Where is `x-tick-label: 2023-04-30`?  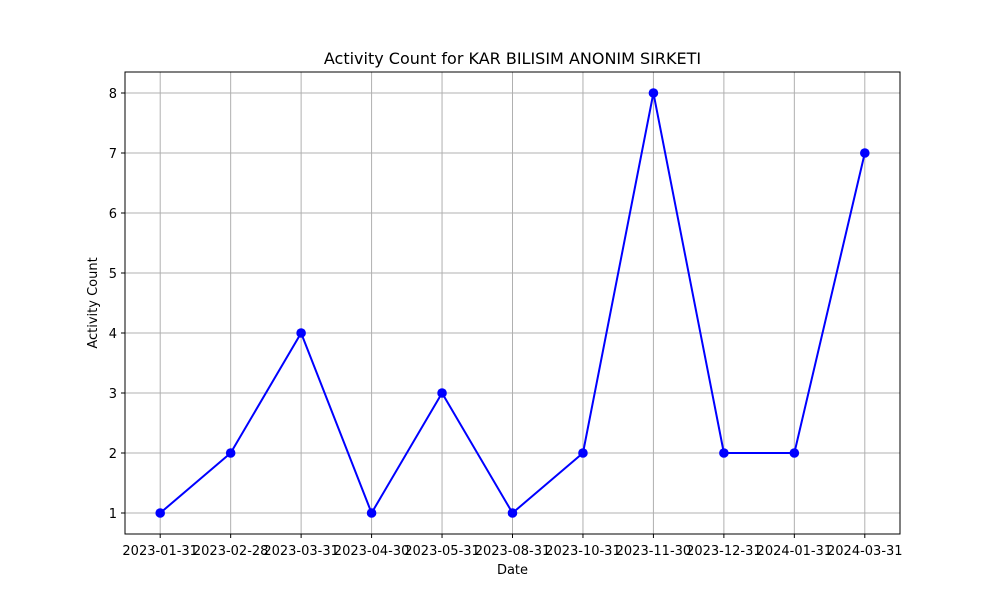
x-tick-label: 2023-04-30 is located at coordinates (372, 551).